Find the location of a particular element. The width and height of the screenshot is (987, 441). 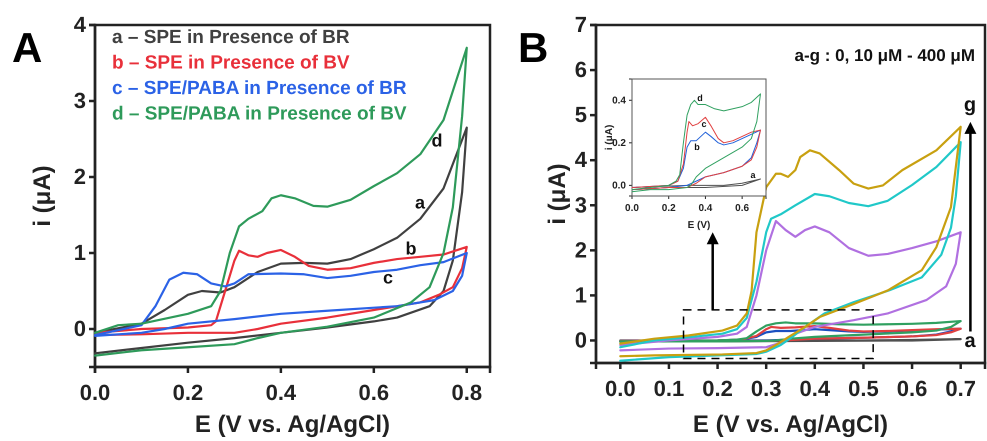

x-tick-label: 0.5 is located at coordinates (863, 389).